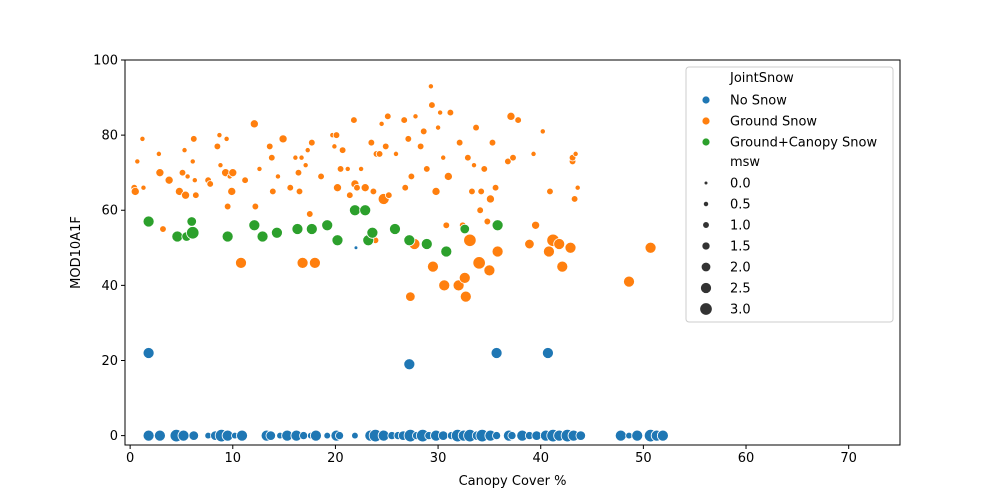 The width and height of the screenshot is (1000, 500). I want to click on y-tick-label: 20, so click(109, 361).